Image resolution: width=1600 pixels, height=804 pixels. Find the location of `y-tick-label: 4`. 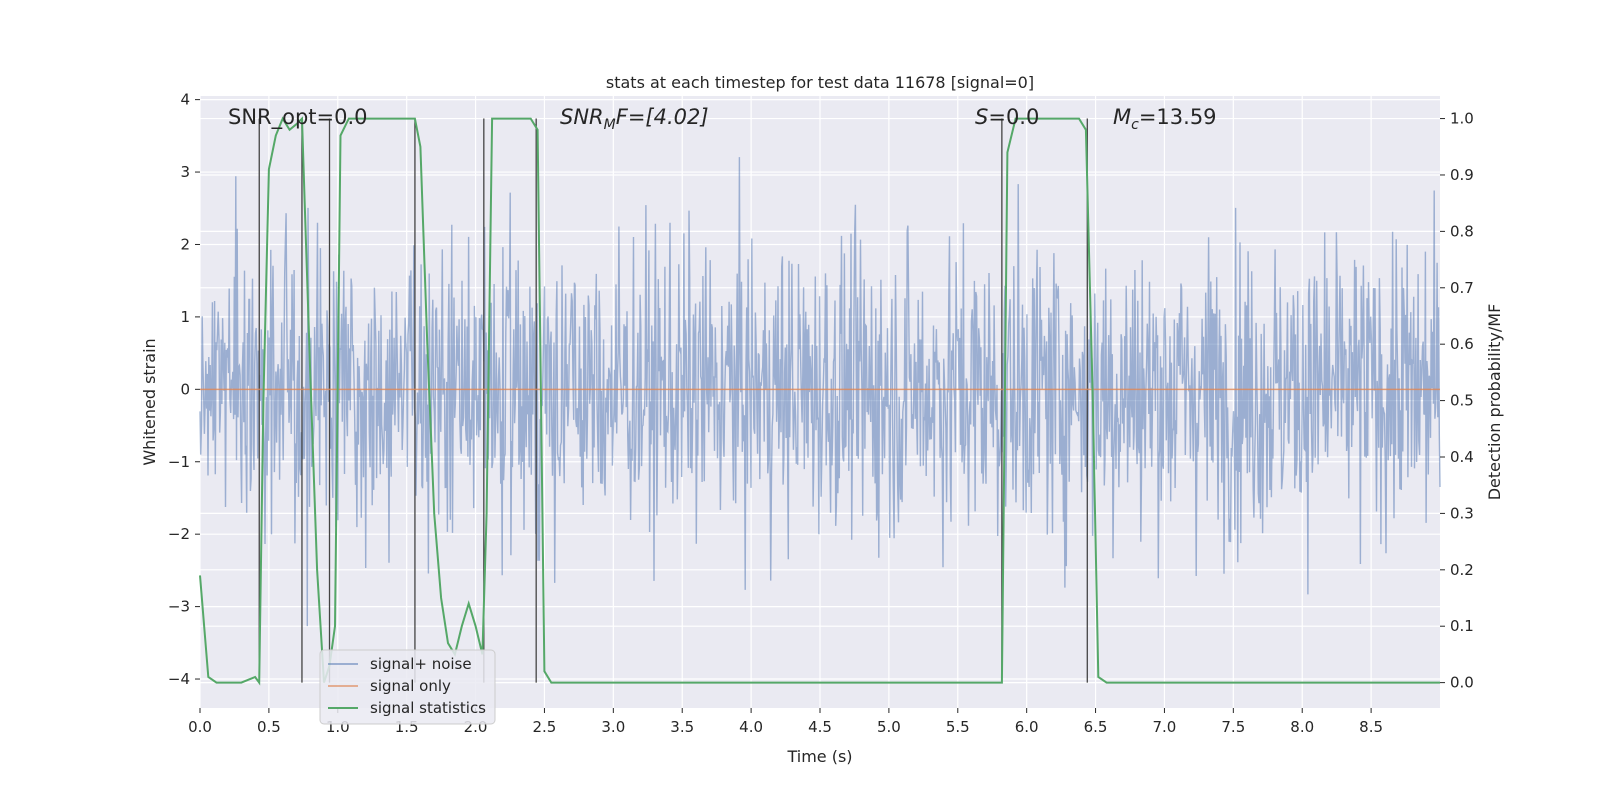

y-tick-label: 4 is located at coordinates (185, 100).